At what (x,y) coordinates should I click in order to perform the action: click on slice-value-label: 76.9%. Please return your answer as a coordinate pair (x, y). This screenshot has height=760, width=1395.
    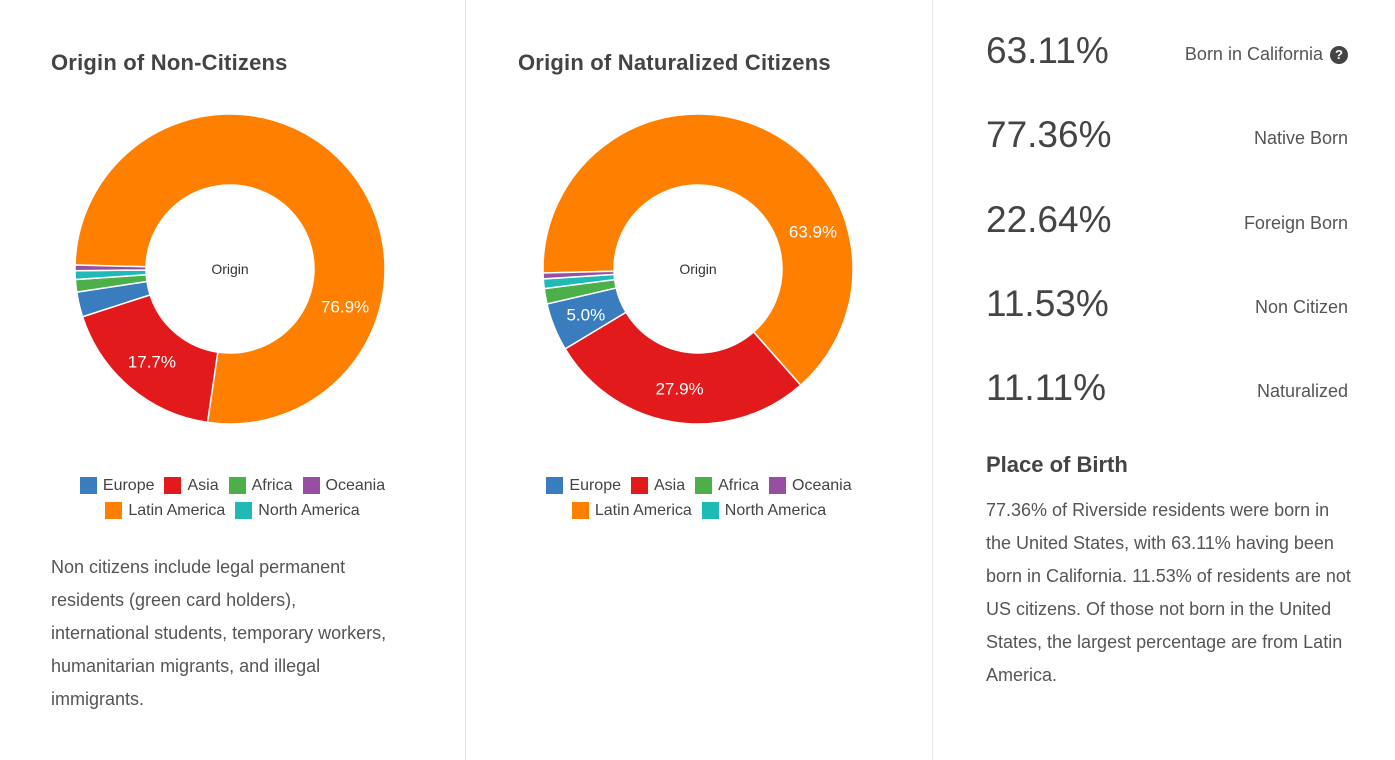
    Looking at the image, I should click on (345, 307).